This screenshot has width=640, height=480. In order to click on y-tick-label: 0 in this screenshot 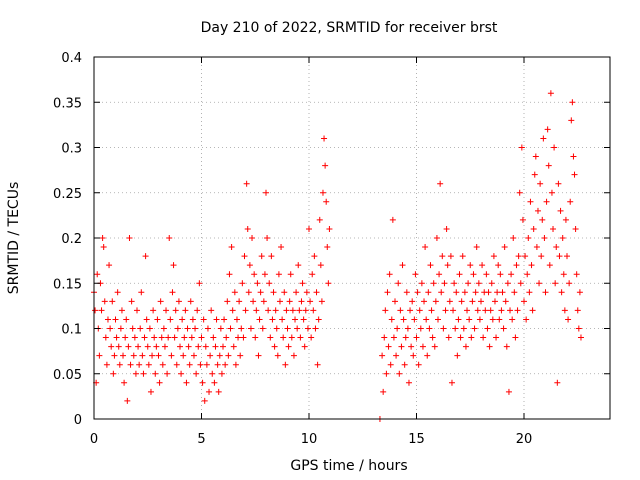, I will do `click(78, 420)`.